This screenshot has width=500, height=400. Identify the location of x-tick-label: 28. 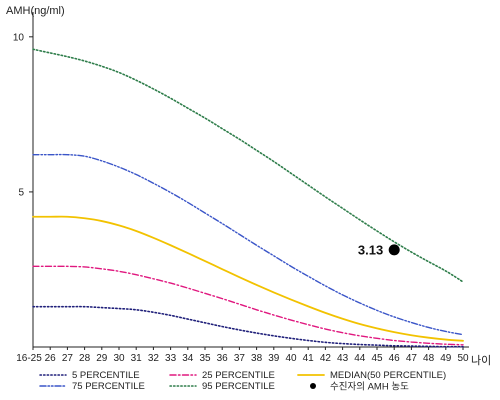
(85, 358).